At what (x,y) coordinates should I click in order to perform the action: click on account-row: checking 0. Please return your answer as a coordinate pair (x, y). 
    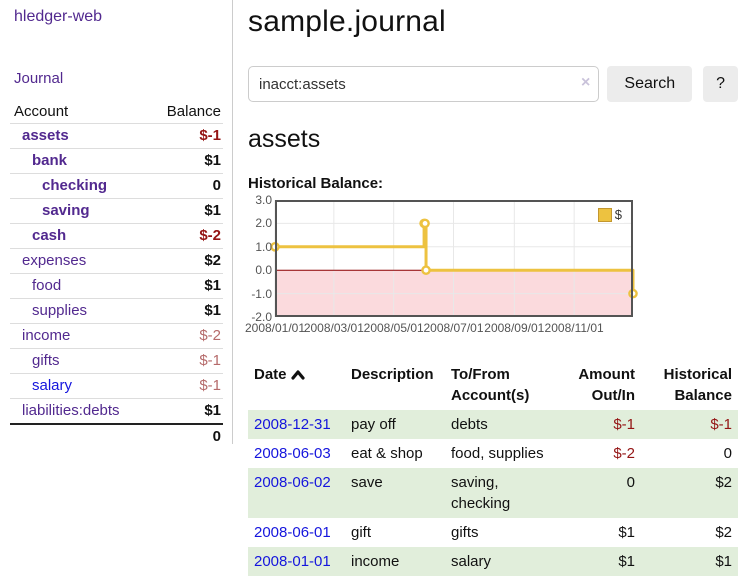
    Looking at the image, I should click on (116, 186).